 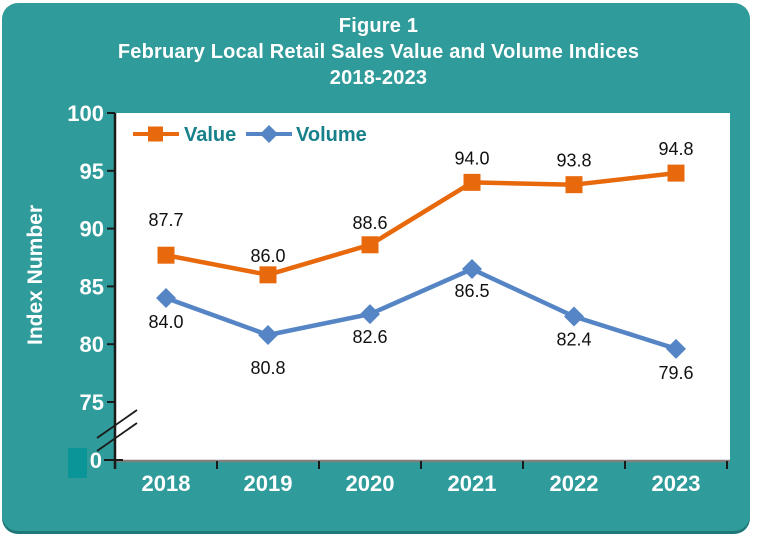 What do you see at coordinates (369, 337) in the screenshot?
I see `volume-label-2020: 82.6` at bounding box center [369, 337].